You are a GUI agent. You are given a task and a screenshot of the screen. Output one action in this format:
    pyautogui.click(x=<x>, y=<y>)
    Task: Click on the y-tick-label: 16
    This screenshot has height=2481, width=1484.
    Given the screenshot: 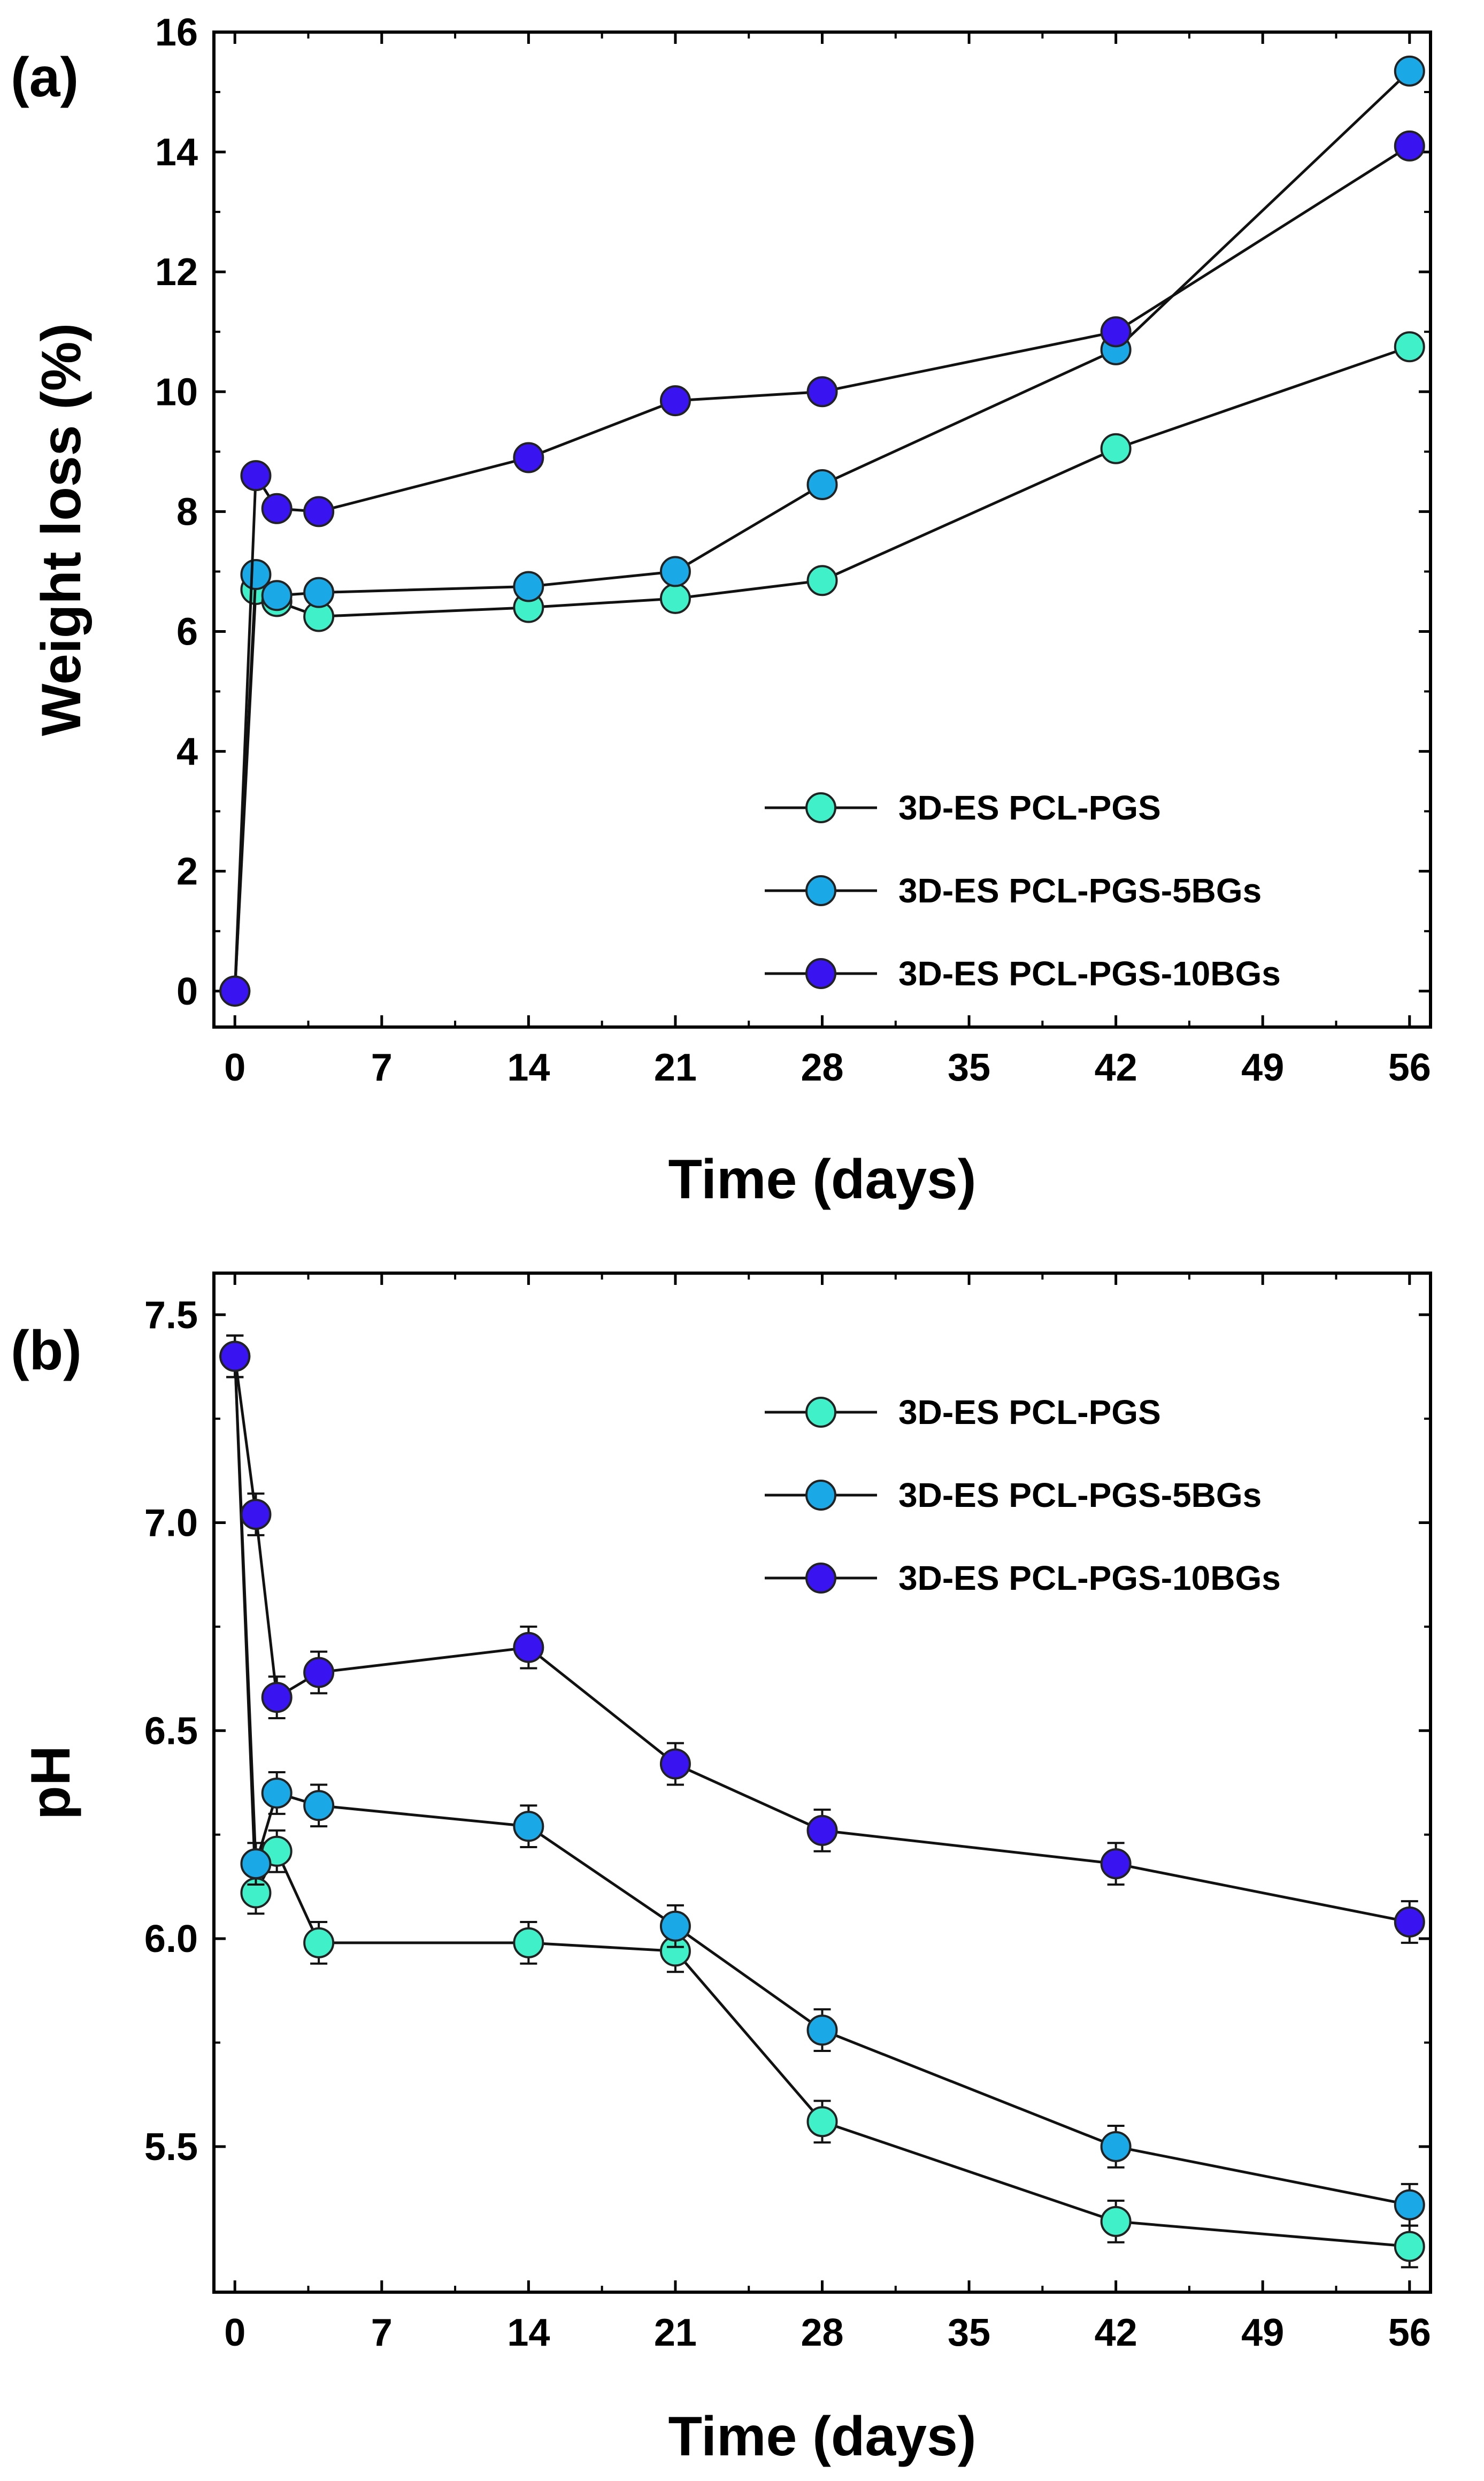 What is the action you would take?
    pyautogui.click(x=176, y=32)
    